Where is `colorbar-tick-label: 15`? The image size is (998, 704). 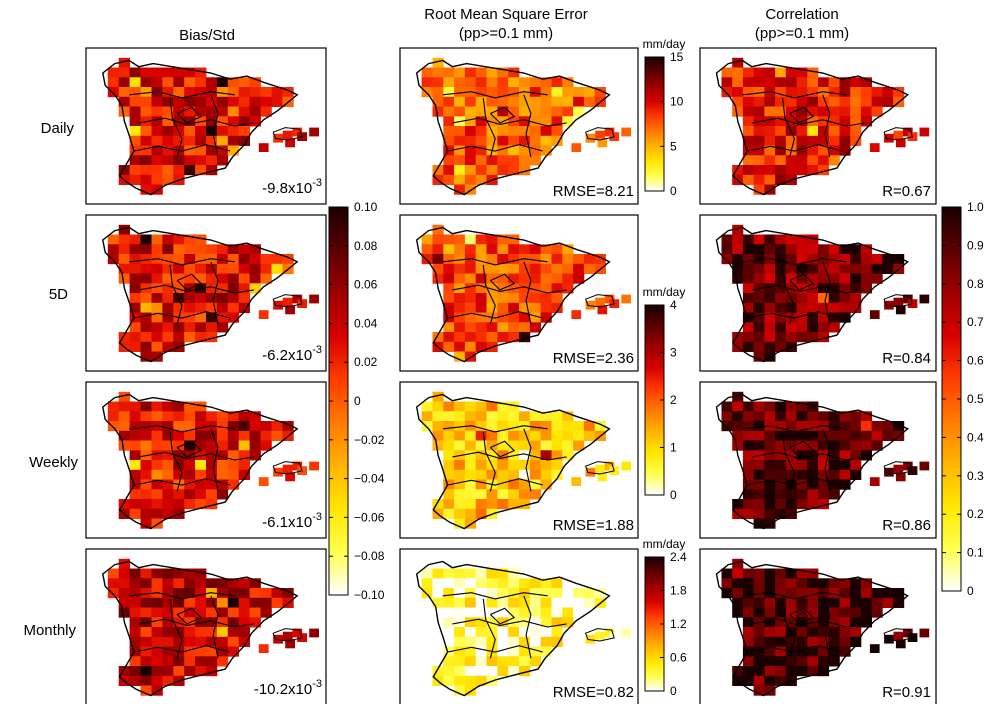
colorbar-tick-label: 15 is located at coordinates (677, 57).